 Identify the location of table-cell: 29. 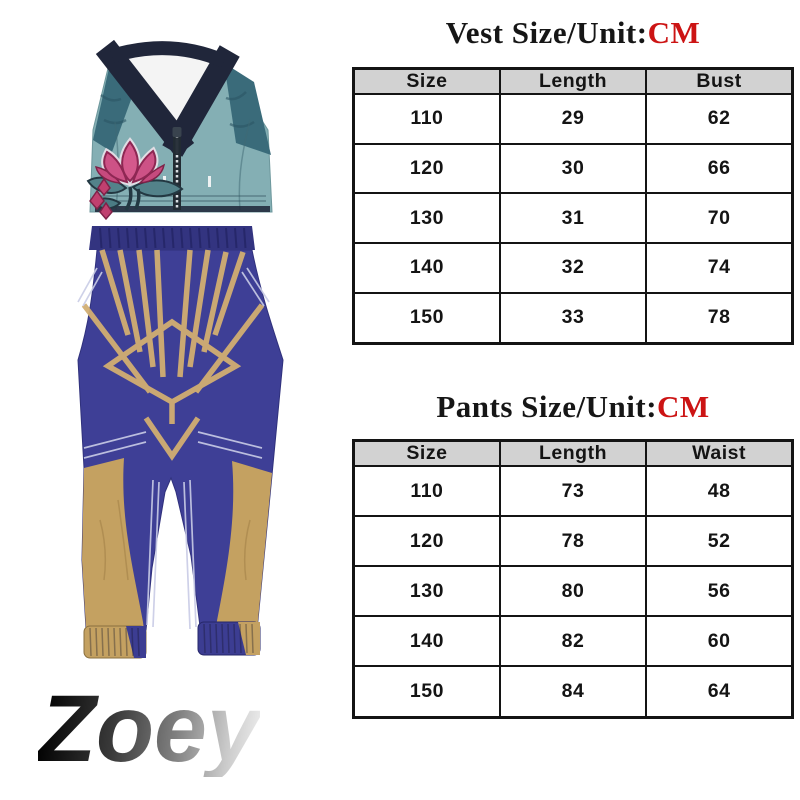
(573, 119).